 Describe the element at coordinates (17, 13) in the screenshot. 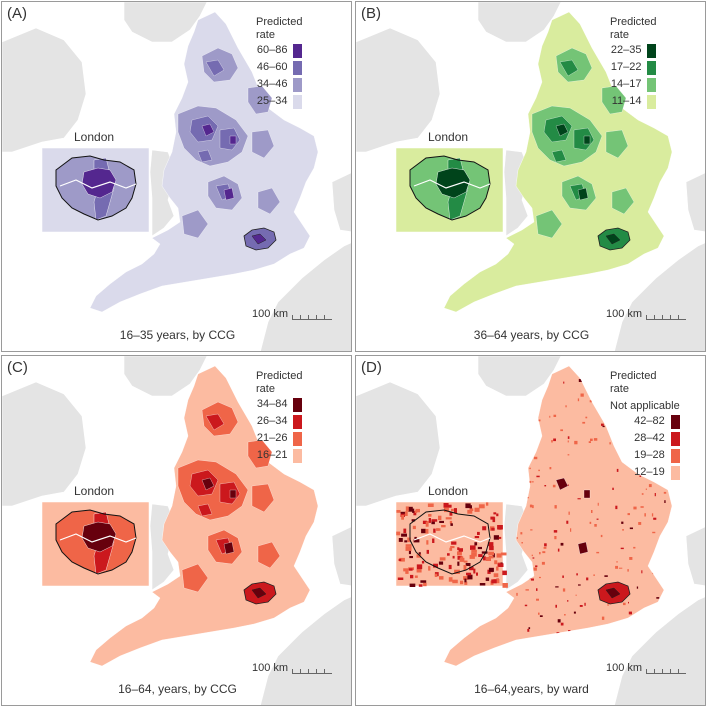

I see `panel-label: (A)` at that location.